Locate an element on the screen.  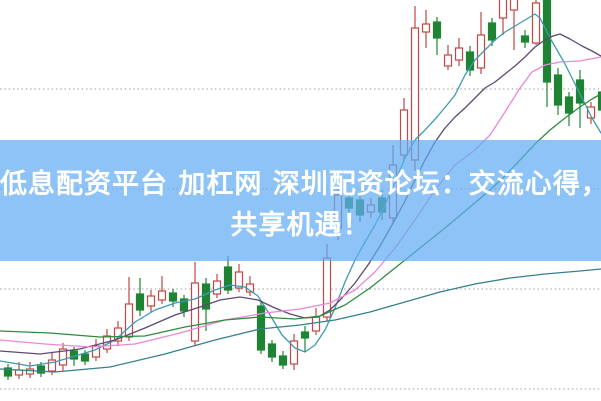
banner-text-line1: 低息配资平台 加杠网 深圳配资论坛：交流心得， is located at coordinates (300, 184).